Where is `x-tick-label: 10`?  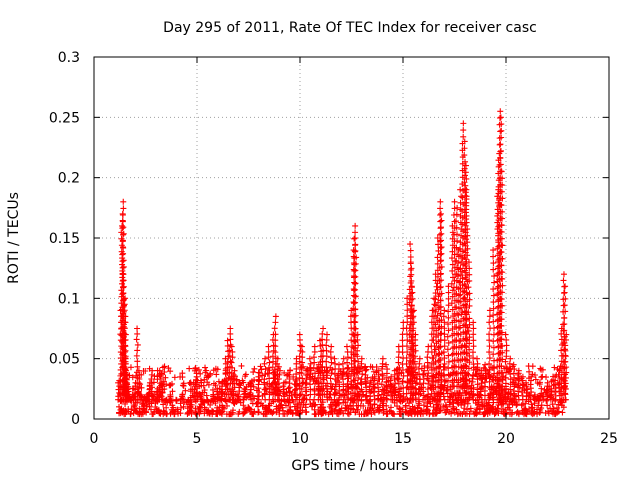
x-tick-label: 10 is located at coordinates (300, 439).